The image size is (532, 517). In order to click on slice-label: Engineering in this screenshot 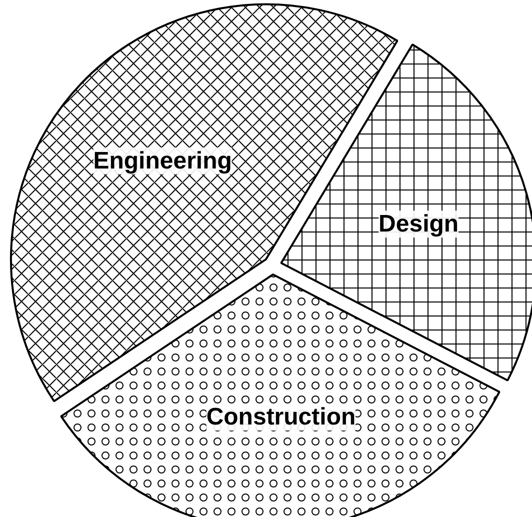, I will do `click(162, 160)`.